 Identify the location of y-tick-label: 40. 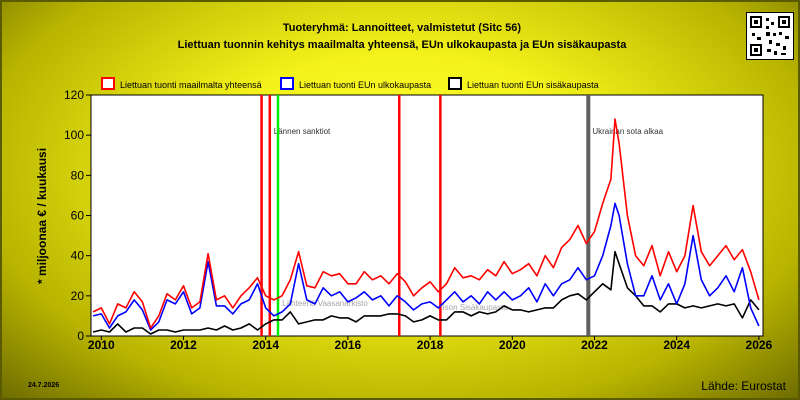
(78, 256).